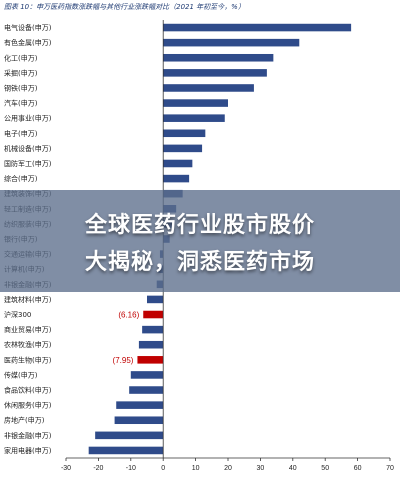 The width and height of the screenshot is (400, 478). What do you see at coordinates (28, 390) in the screenshot?
I see `category-label: 食品饮料(申万)` at bounding box center [28, 390].